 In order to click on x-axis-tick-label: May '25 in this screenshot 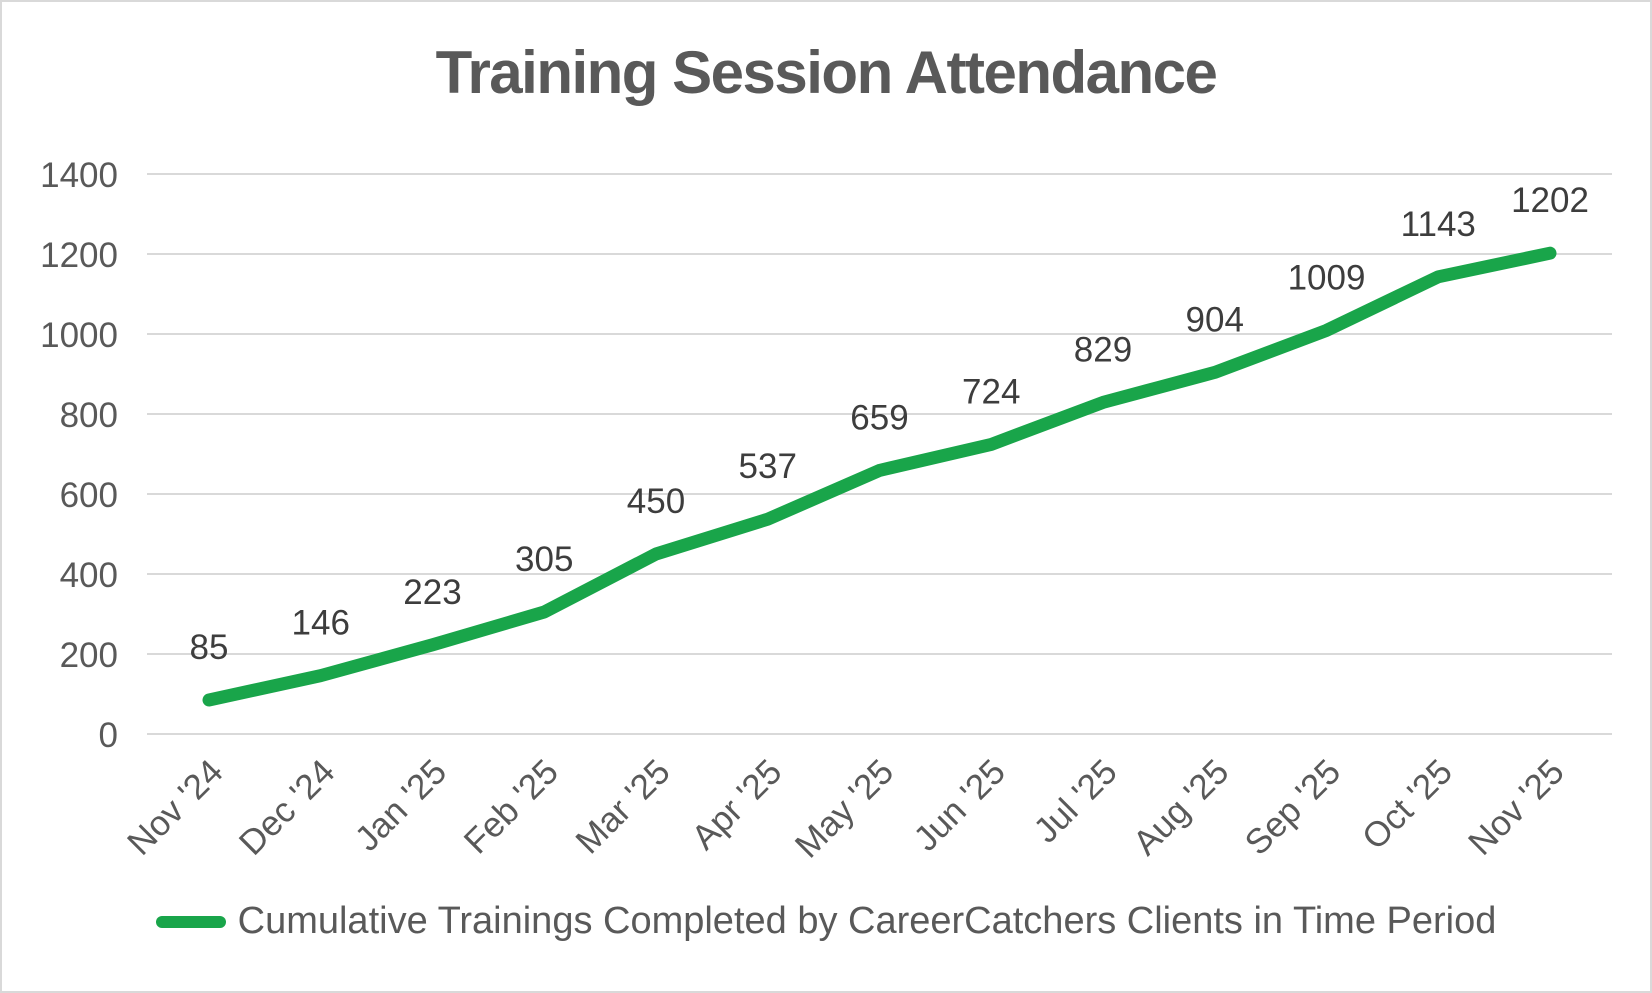, I will do `click(844, 808)`.